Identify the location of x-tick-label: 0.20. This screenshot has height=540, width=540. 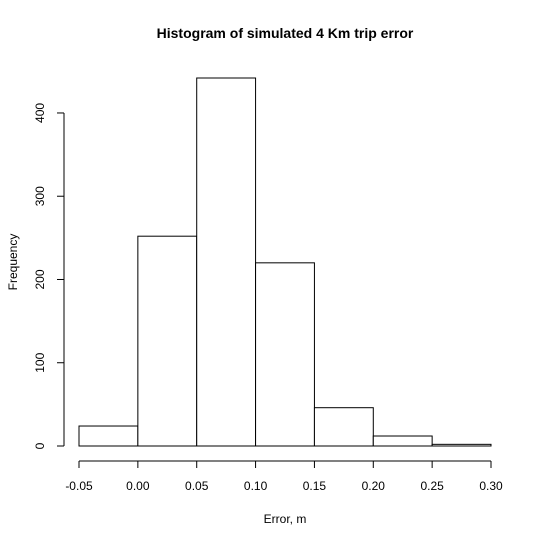
(374, 486).